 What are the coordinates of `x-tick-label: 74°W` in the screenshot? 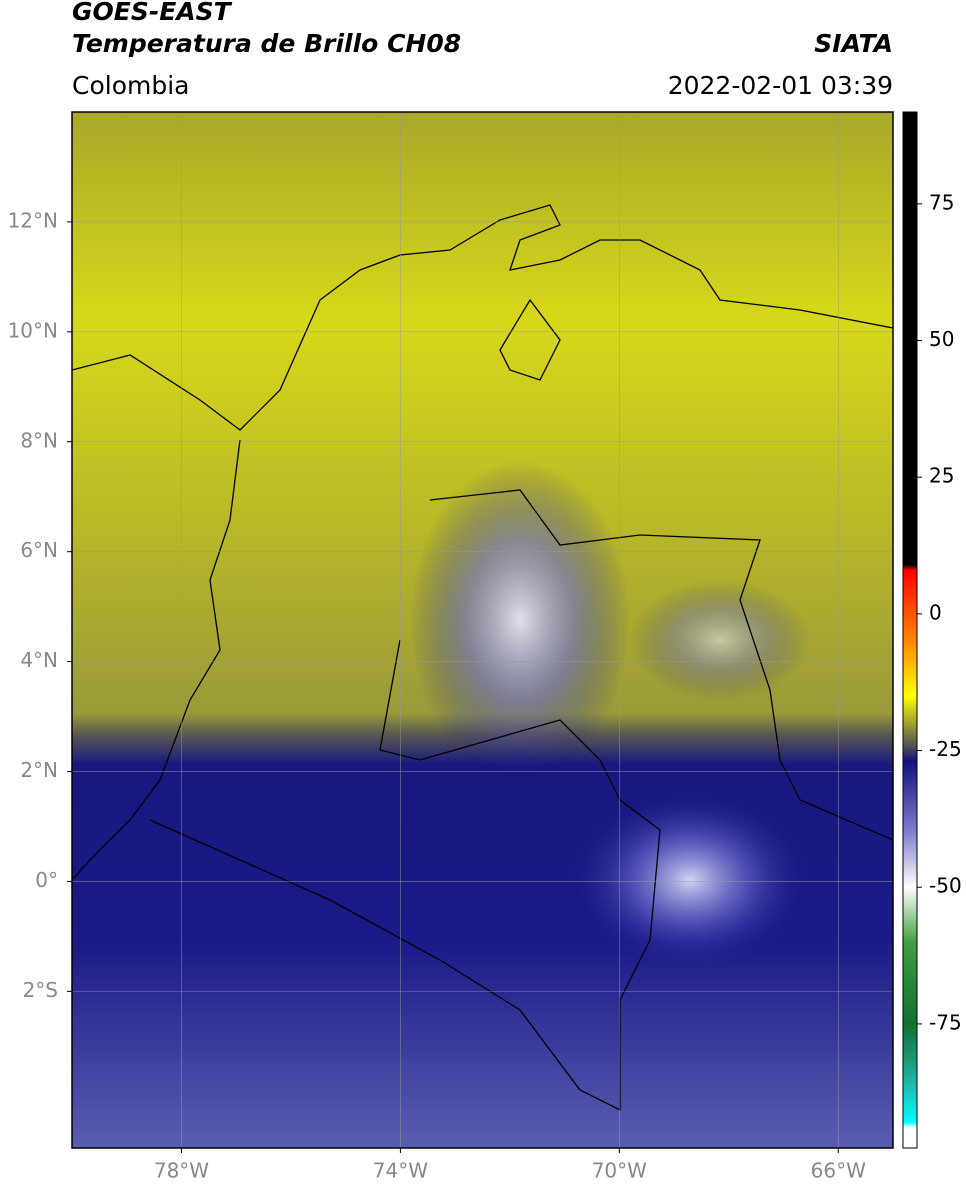 It's located at (400, 1171).